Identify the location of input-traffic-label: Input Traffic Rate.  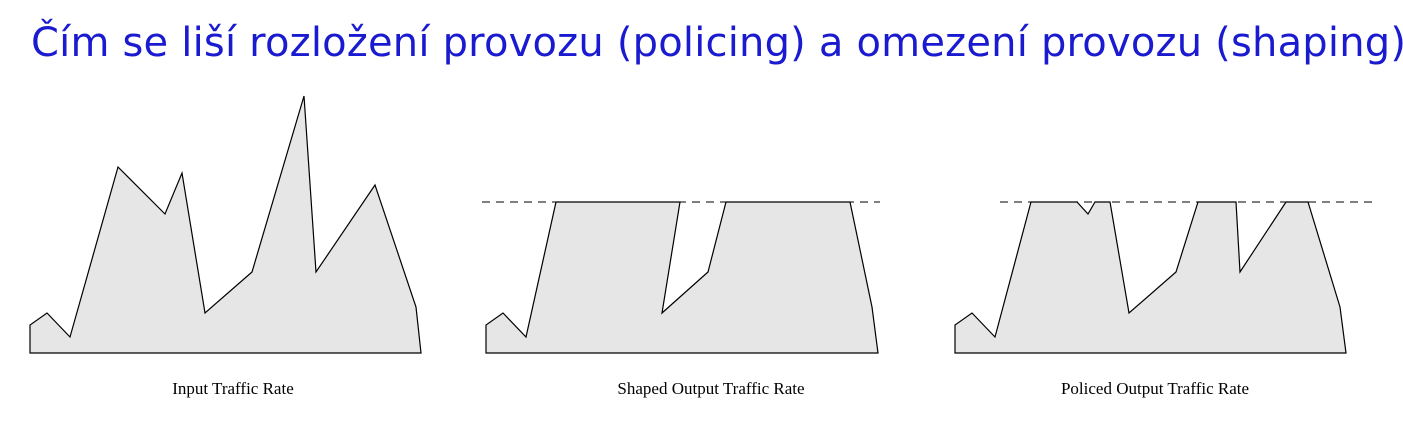
(233, 388).